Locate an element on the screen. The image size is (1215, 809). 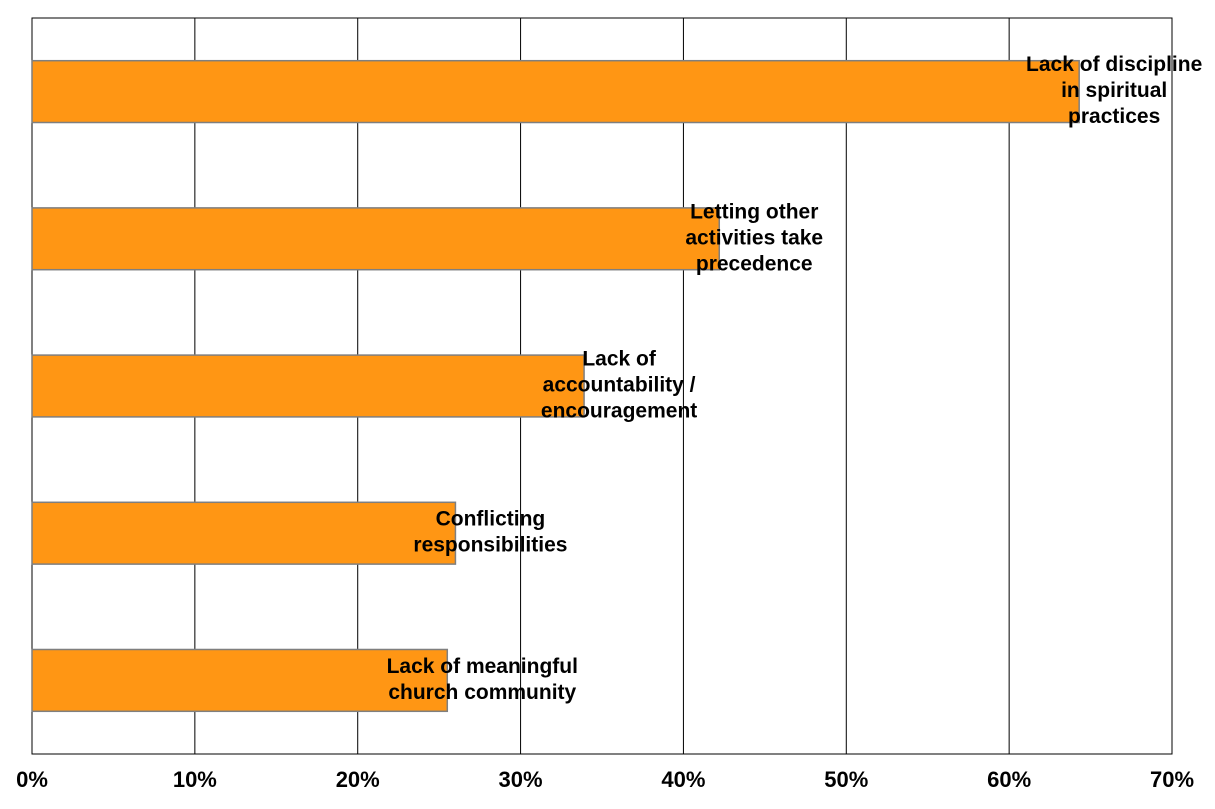
x-tick-label: 0% is located at coordinates (32, 779).